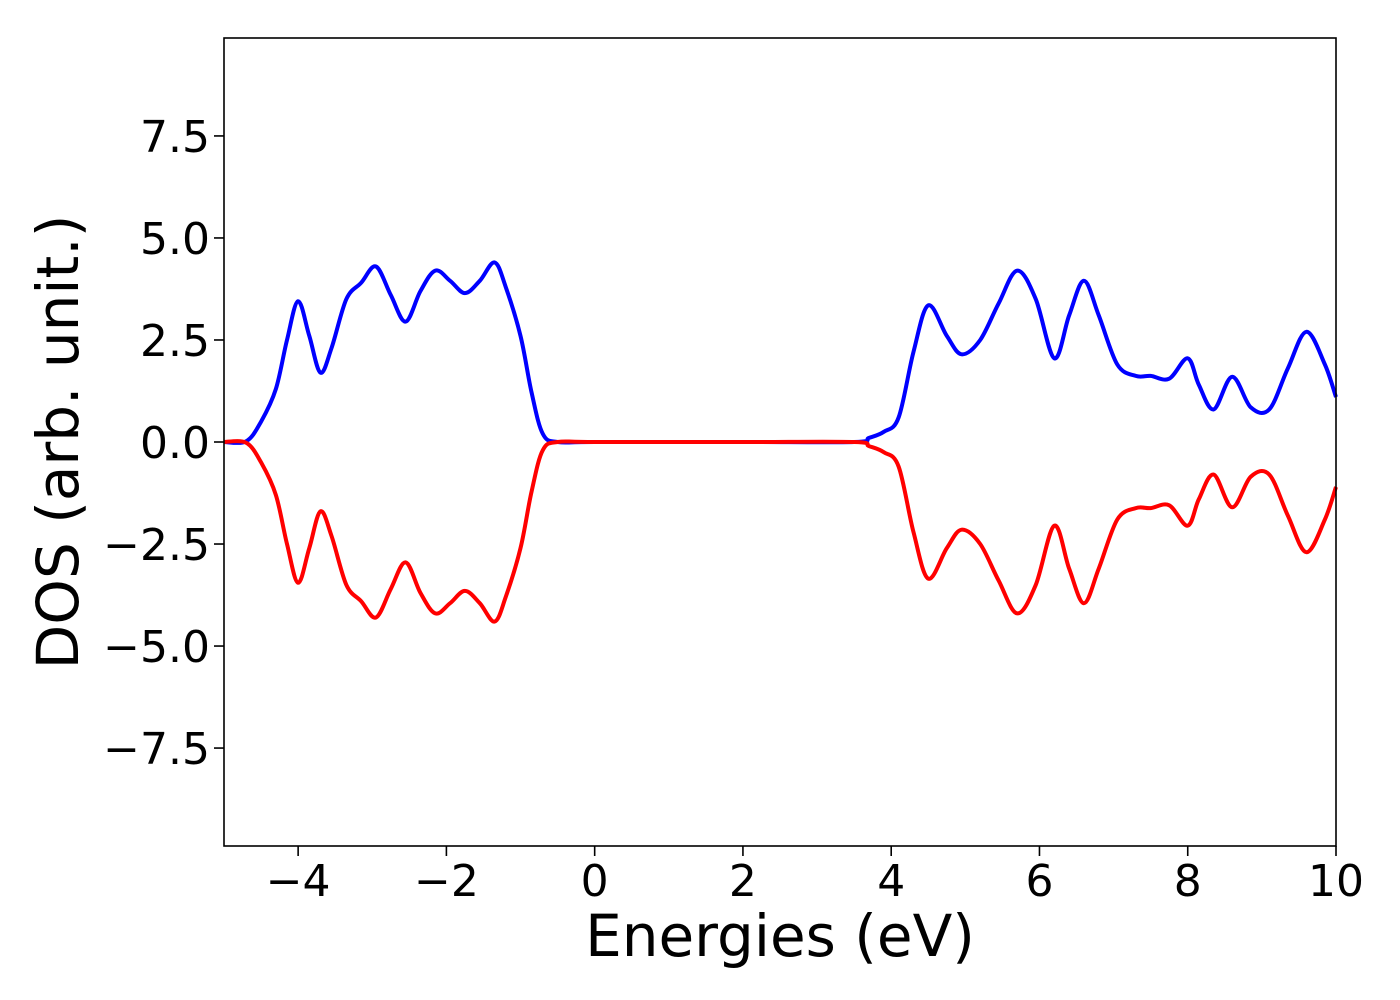  Describe the element at coordinates (156, 749) in the screenshot. I see `y-tick-label: −7.5` at that location.